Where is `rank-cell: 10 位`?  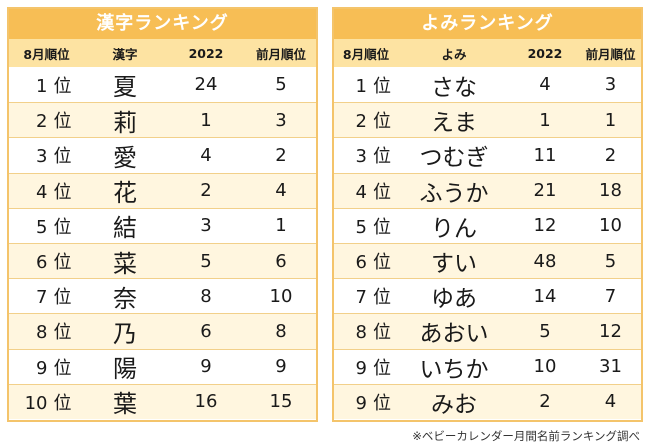 rank-cell: 10 位 is located at coordinates (46, 402).